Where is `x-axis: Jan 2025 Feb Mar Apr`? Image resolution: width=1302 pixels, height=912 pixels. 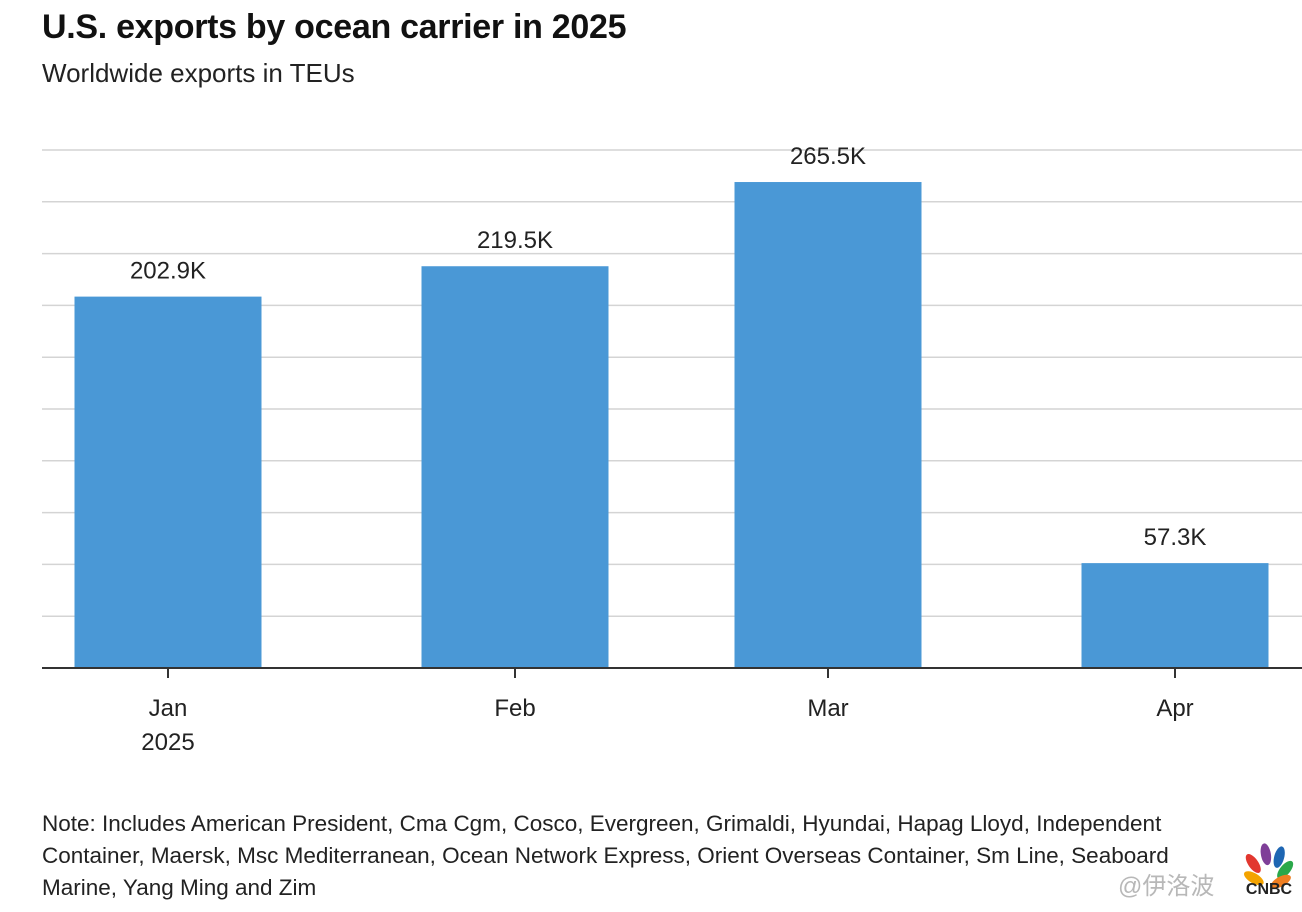
x-axis: Jan 2025 Feb Mar Apr is located at coordinates (672, 711).